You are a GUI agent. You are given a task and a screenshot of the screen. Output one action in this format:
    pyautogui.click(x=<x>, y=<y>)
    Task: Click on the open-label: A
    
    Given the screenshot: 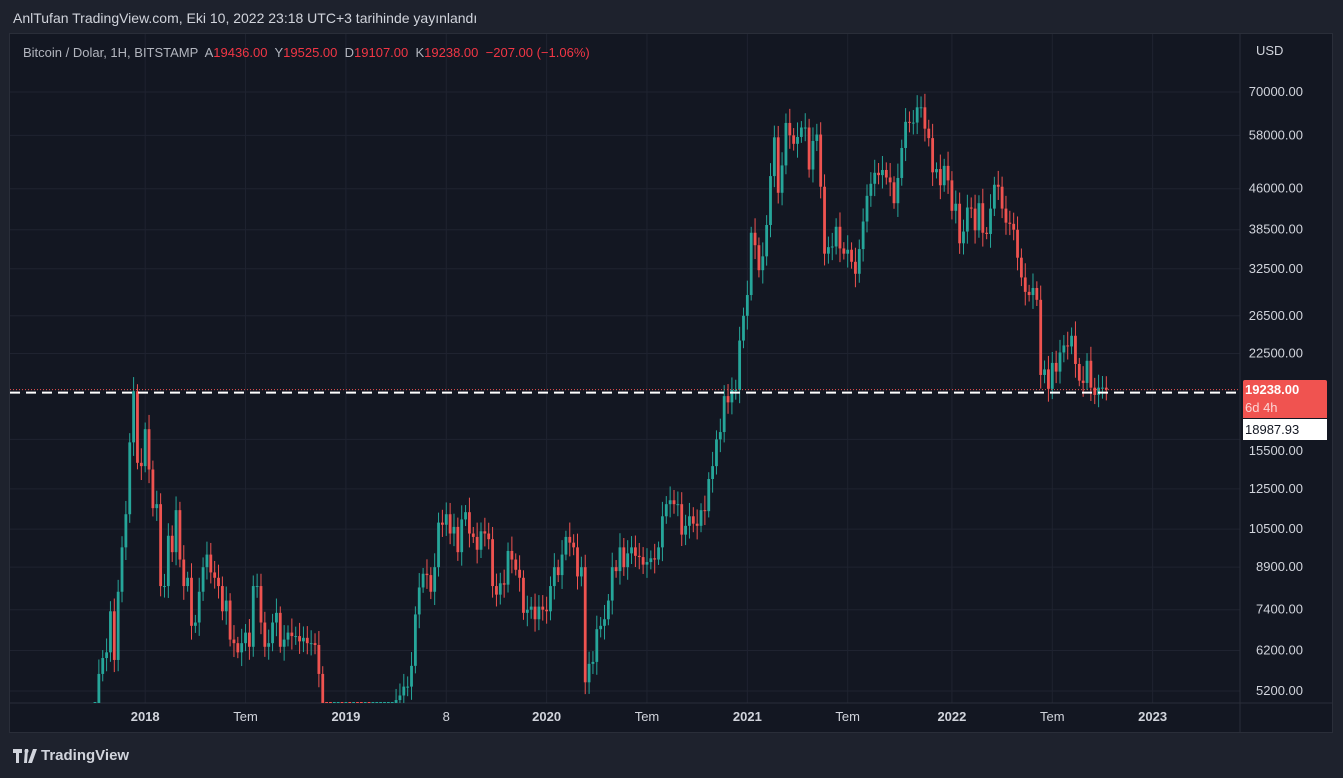 What is the action you would take?
    pyautogui.click(x=209, y=52)
    